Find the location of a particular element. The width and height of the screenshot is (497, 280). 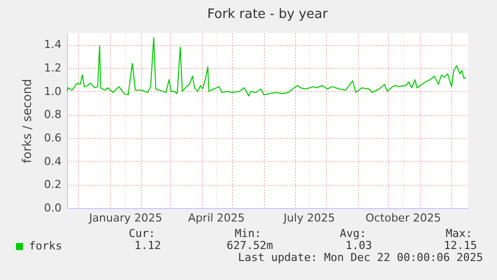

text: Min: is located at coordinates (248, 233).